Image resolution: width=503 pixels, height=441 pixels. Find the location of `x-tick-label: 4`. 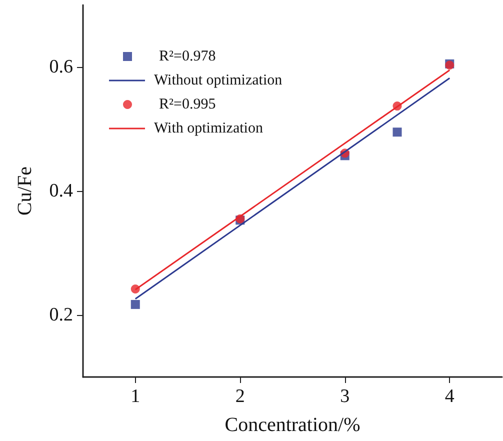

x-tick-label: 4 is located at coordinates (449, 396).